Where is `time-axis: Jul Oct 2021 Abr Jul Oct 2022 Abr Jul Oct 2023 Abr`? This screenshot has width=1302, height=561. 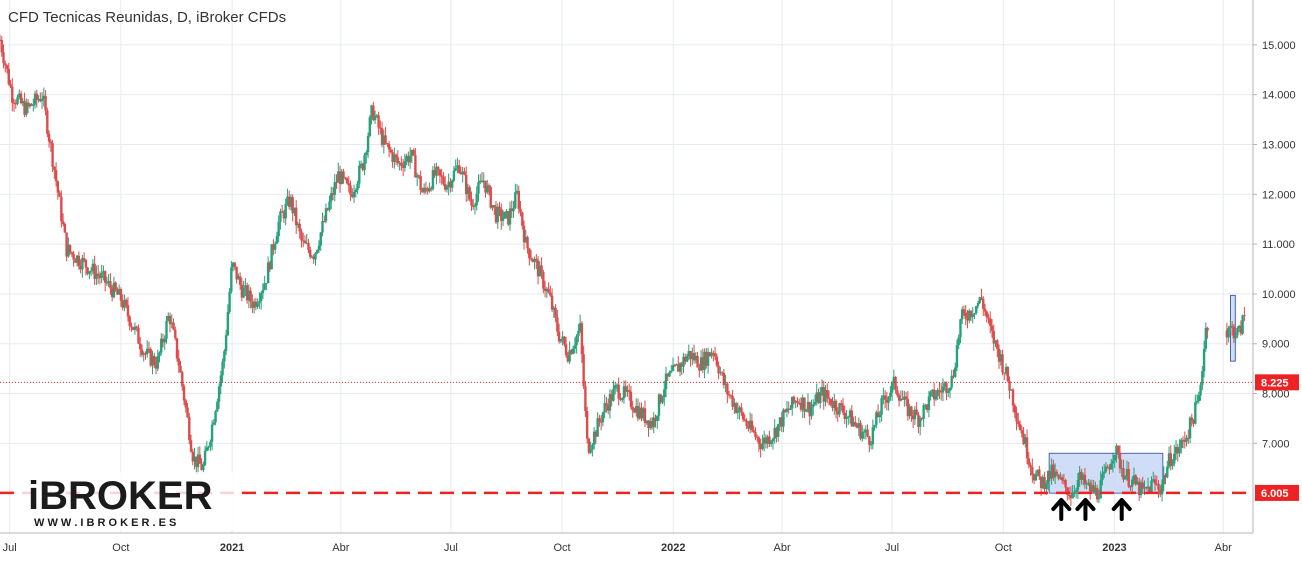 time-axis: Jul Oct 2021 Abr Jul Oct 2022 Abr Jul Oct 2023 Abr is located at coordinates (626, 544).